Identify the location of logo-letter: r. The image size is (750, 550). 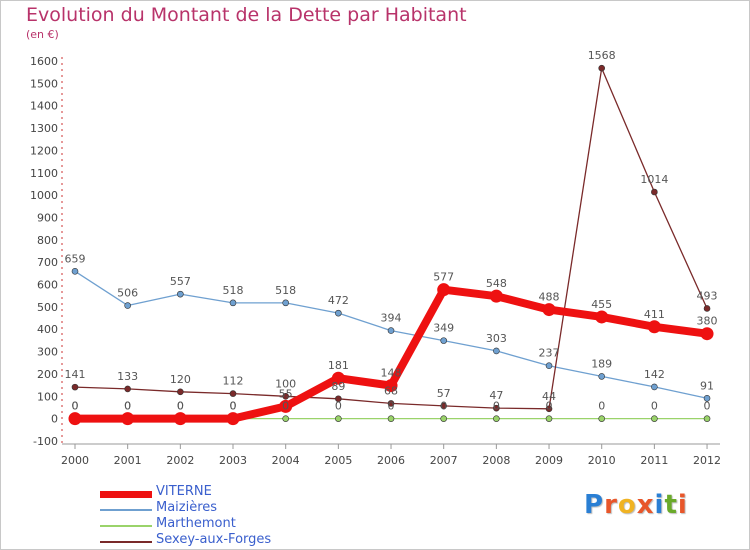
(611, 505).